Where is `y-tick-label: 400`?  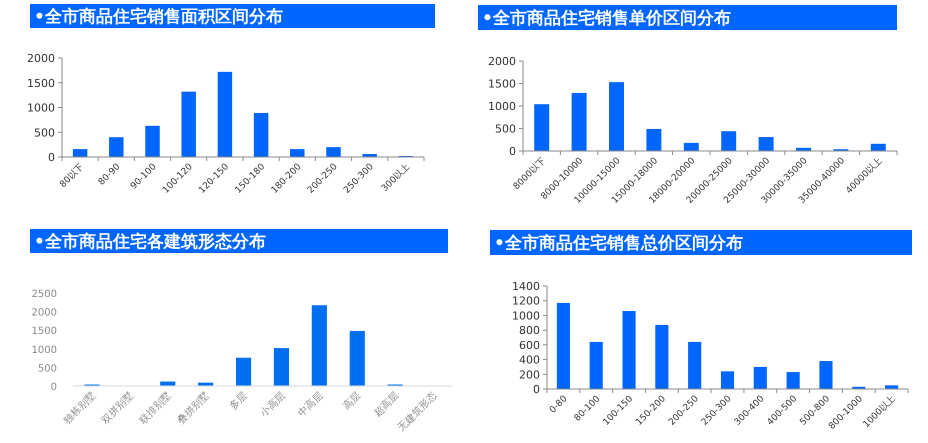 y-tick-label: 400 is located at coordinates (529, 360).